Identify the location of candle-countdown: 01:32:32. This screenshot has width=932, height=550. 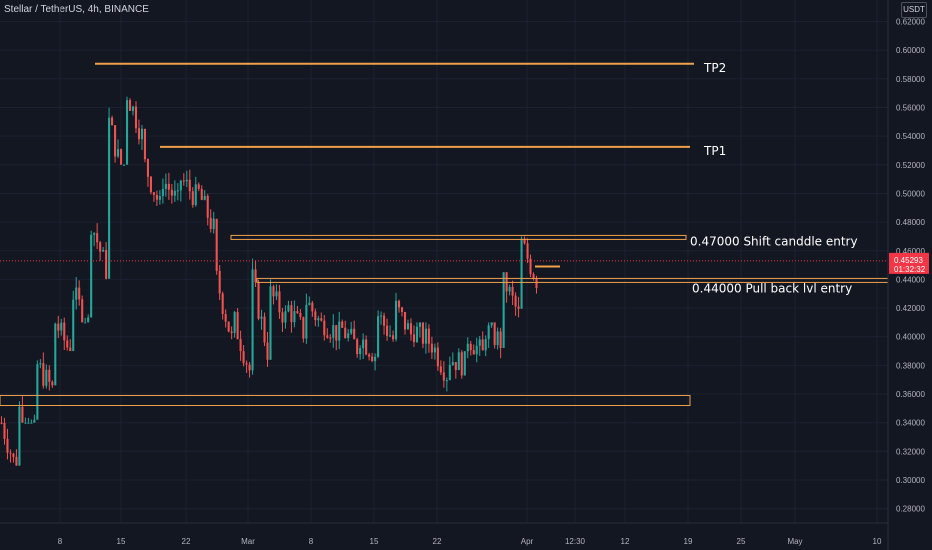
(910, 269).